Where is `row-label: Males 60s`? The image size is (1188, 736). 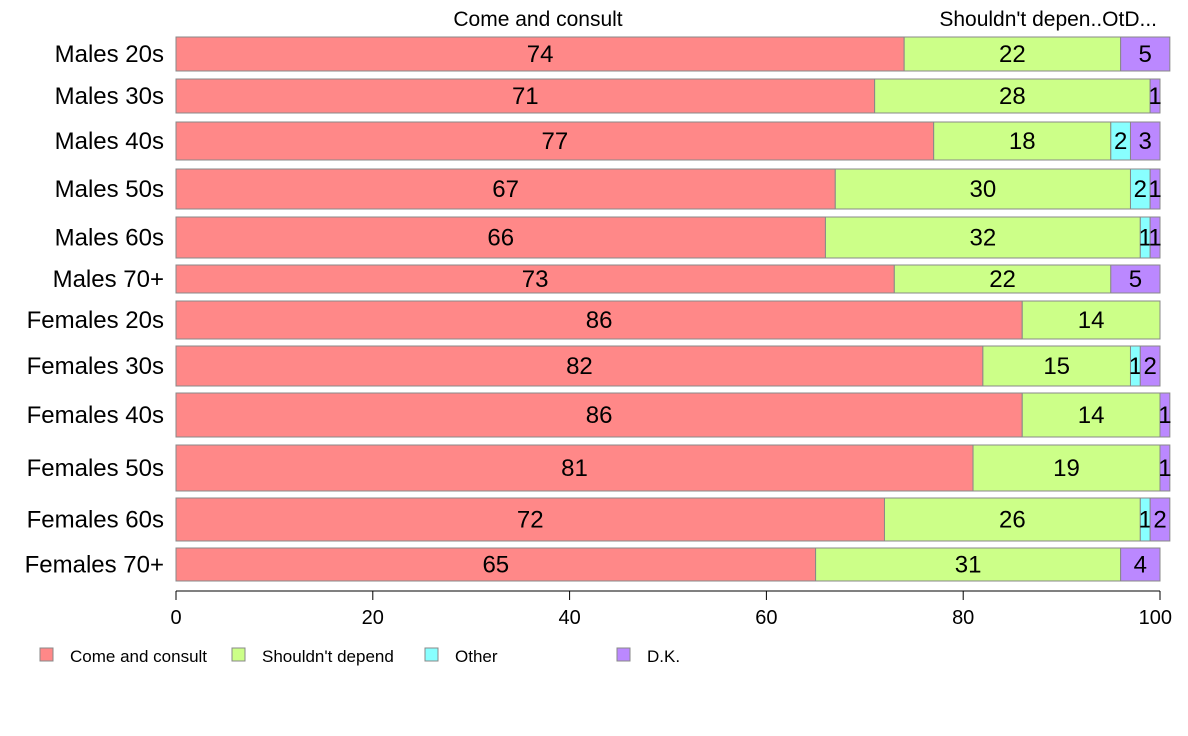
row-label: Males 60s is located at coordinates (109, 238).